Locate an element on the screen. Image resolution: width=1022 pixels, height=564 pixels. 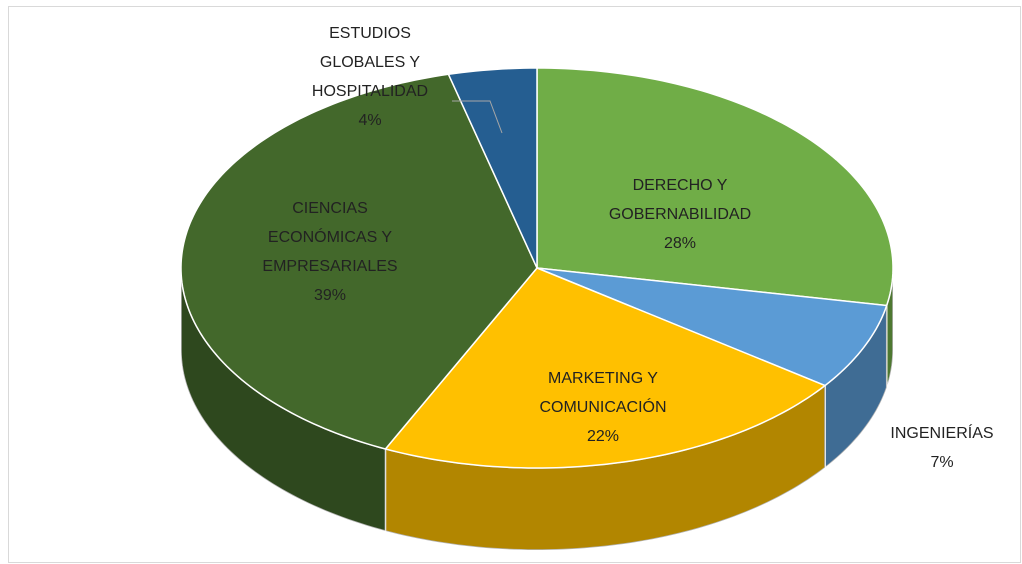
label-line: COMUNICACIÓN is located at coordinates (602, 406).